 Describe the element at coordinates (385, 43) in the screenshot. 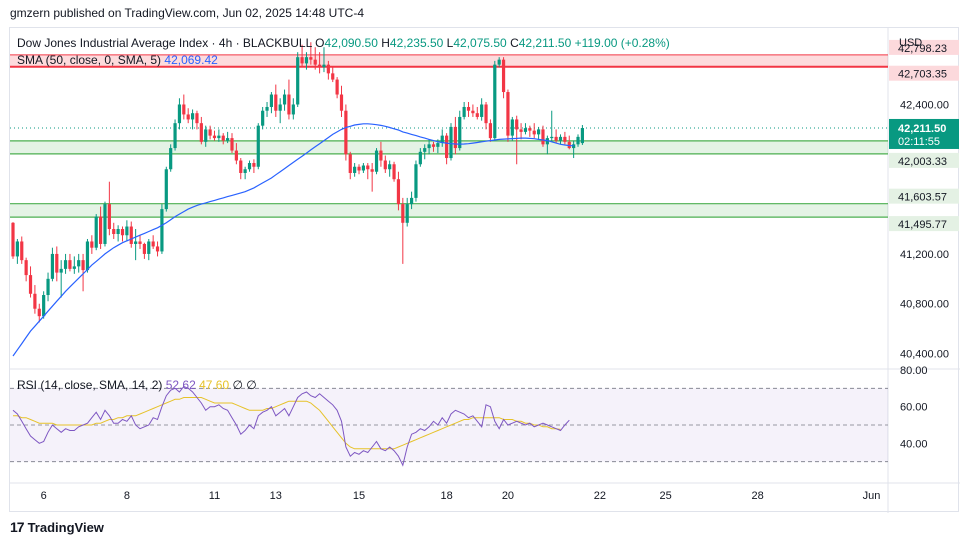

I see `ohlc-high-label: H` at that location.